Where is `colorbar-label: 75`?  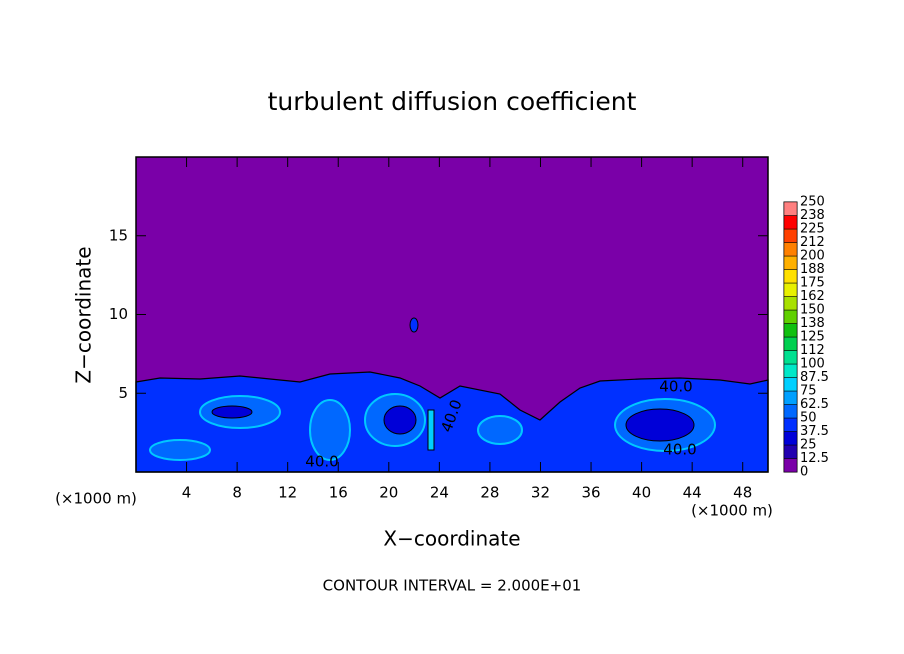 colorbar-label: 75 is located at coordinates (808, 391).